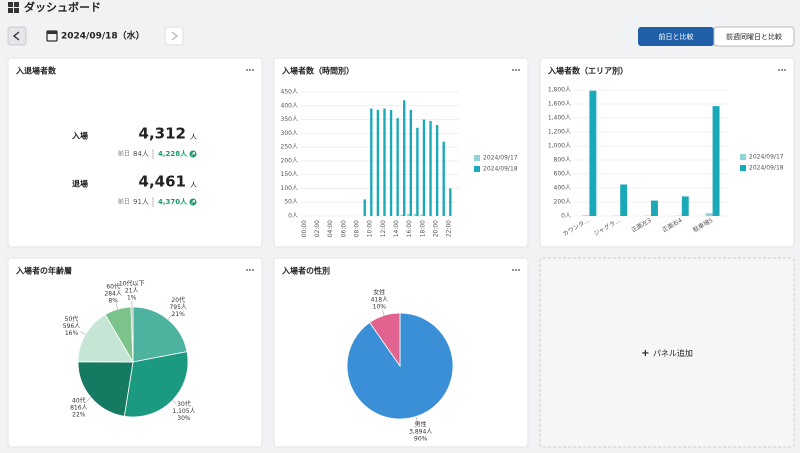 The image size is (800, 453). What do you see at coordinates (420, 431) in the screenshot?
I see `pie-label: 3,894人` at bounding box center [420, 431].